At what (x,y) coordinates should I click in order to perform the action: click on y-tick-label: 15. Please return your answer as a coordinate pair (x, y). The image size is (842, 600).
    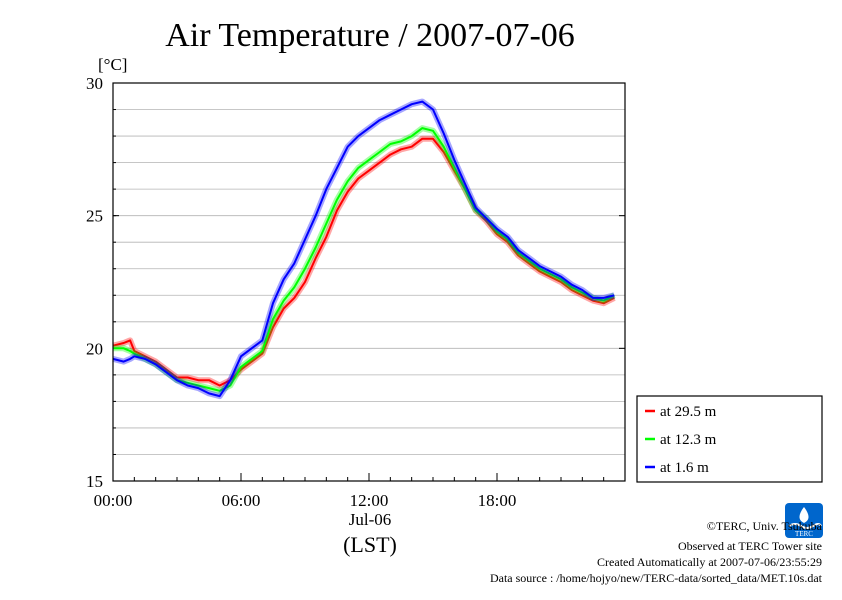
    Looking at the image, I should click on (94, 481).